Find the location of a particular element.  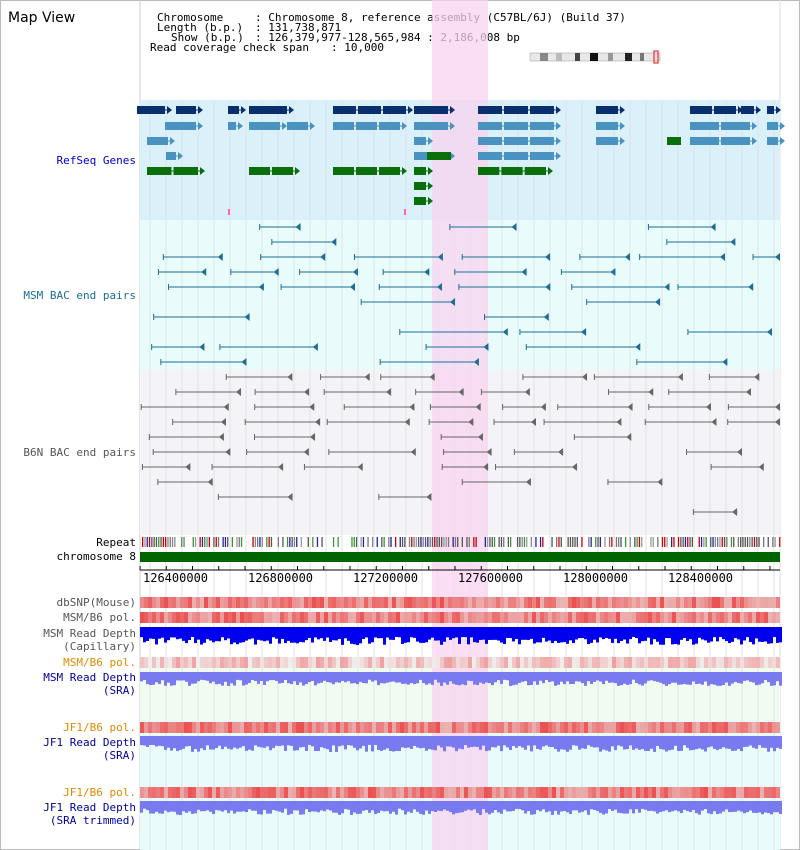

msm-bac-pairs is located at coordinates (465, 294).